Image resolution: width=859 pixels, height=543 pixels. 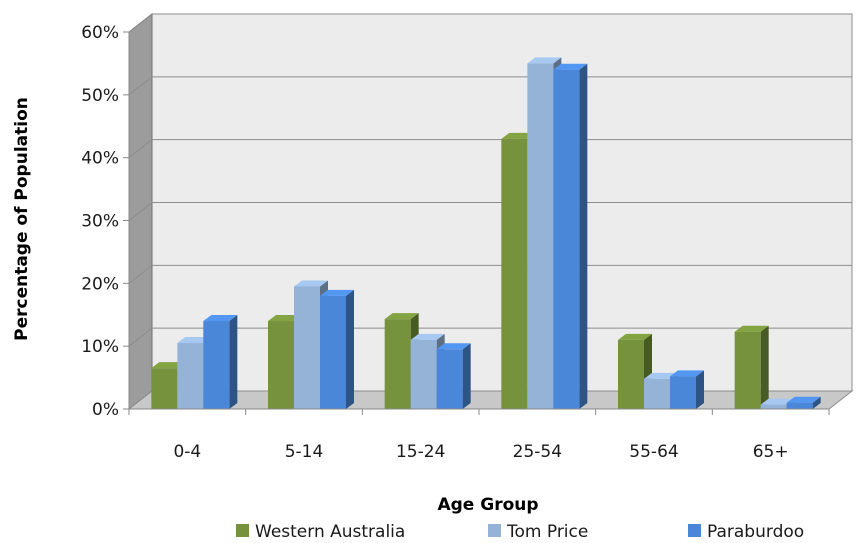 I want to click on x-axis-title: Age Group, so click(x=487, y=505).